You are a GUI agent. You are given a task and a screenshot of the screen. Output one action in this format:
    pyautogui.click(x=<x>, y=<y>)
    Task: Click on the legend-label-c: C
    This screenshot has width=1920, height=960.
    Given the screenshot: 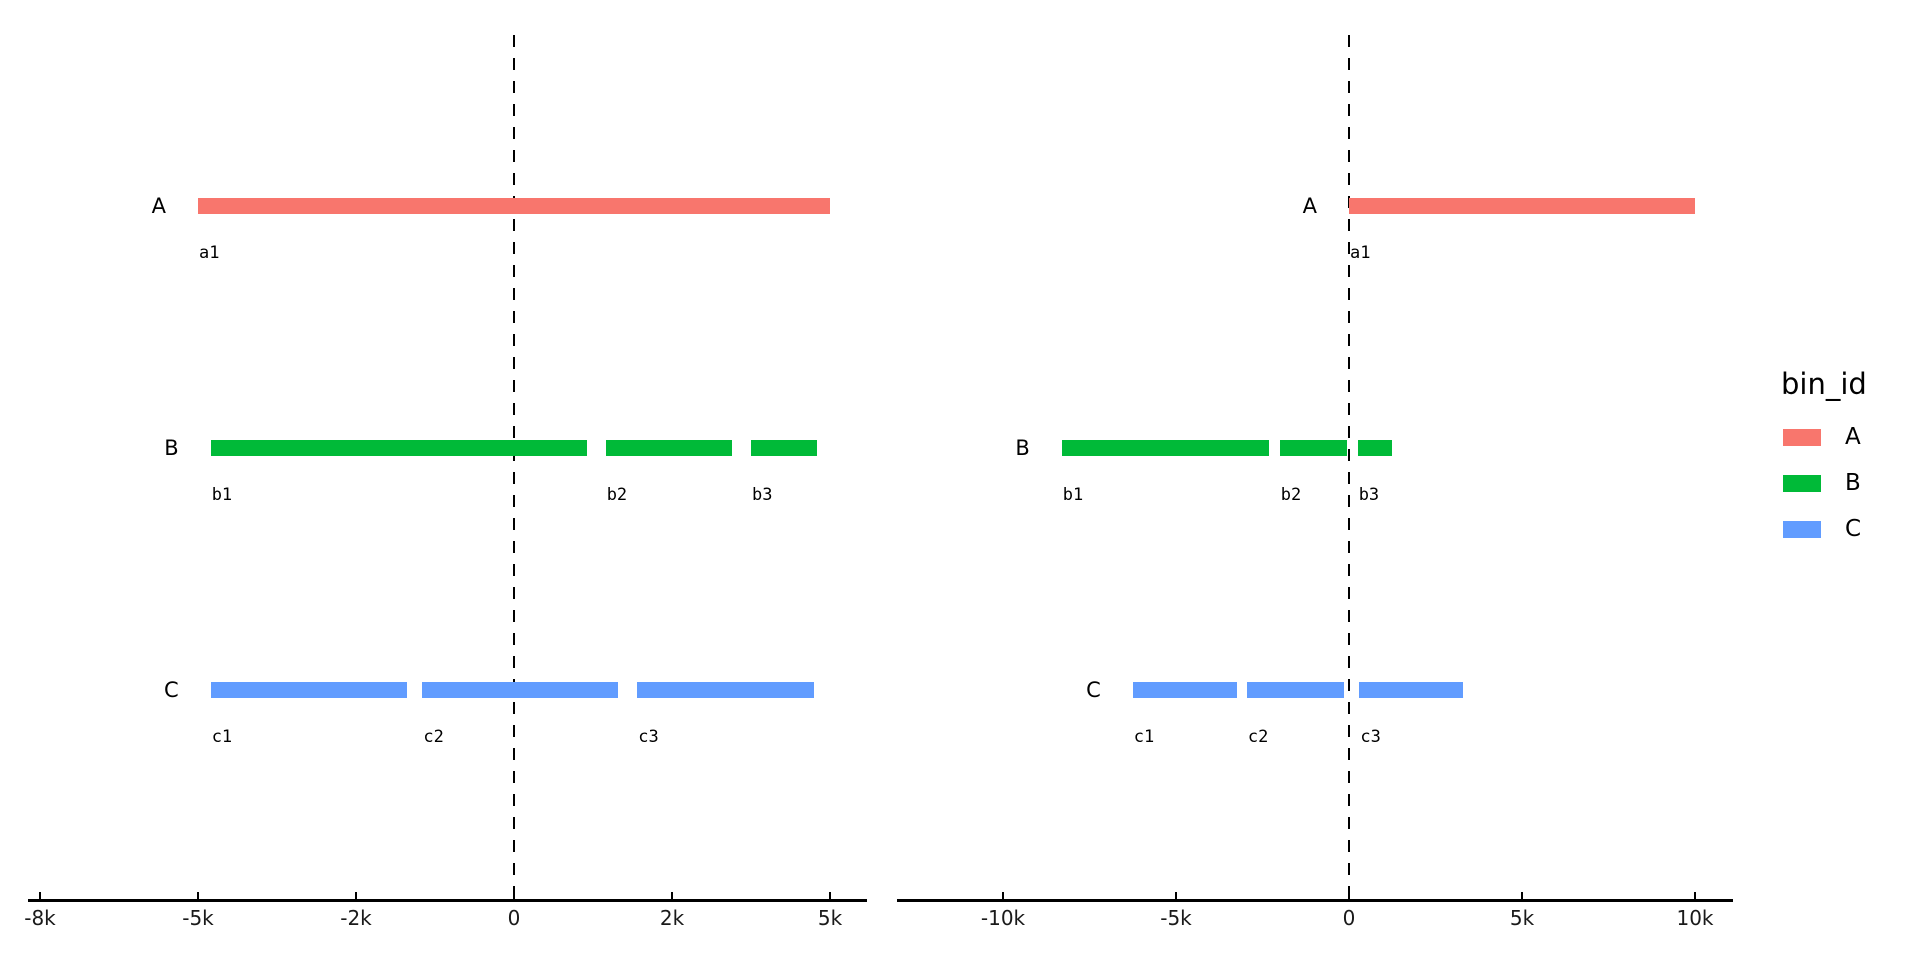 What is the action you would take?
    pyautogui.click(x=1853, y=529)
    